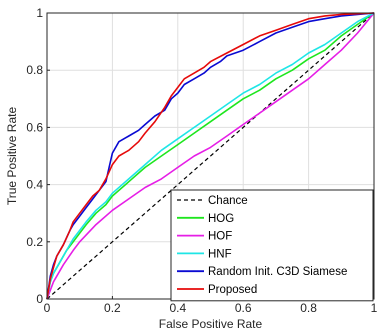 The width and height of the screenshot is (378, 336). Describe the element at coordinates (34, 127) in the screenshot. I see `y-tick-label: 0.6` at that location.